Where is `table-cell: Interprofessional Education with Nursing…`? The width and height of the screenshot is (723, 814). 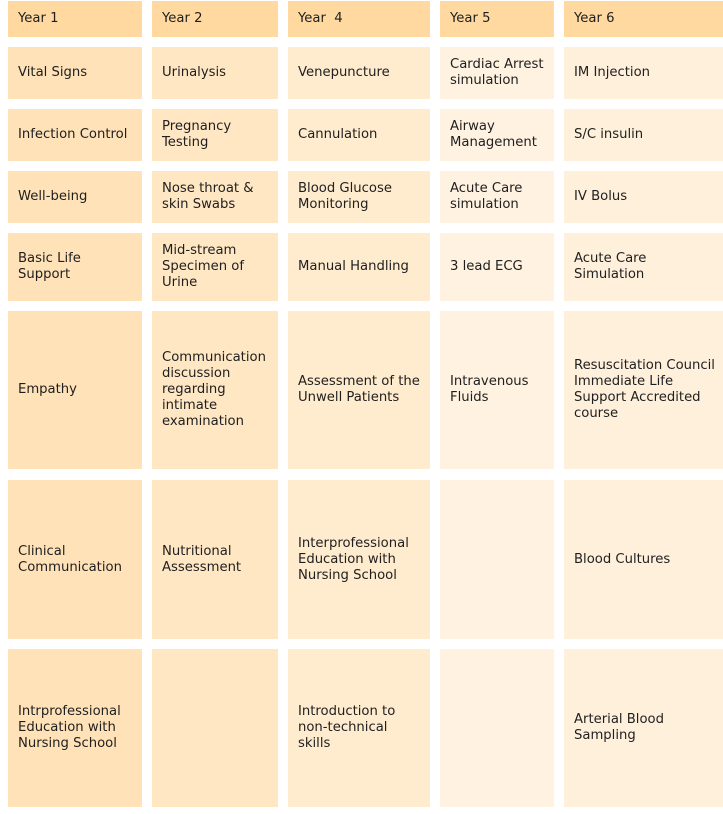
table-cell: Interprofessional Education with Nursing… is located at coordinates (359, 559).